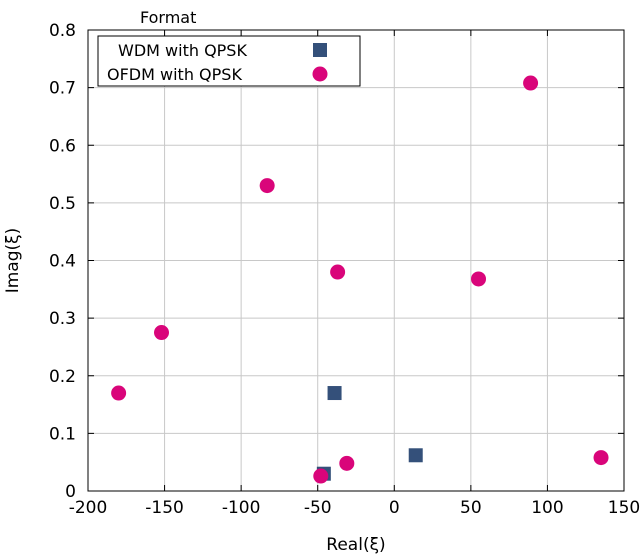 The image size is (643, 555). Describe the element at coordinates (62, 262) in the screenshot. I see `y-tick-label: 0.4` at that location.